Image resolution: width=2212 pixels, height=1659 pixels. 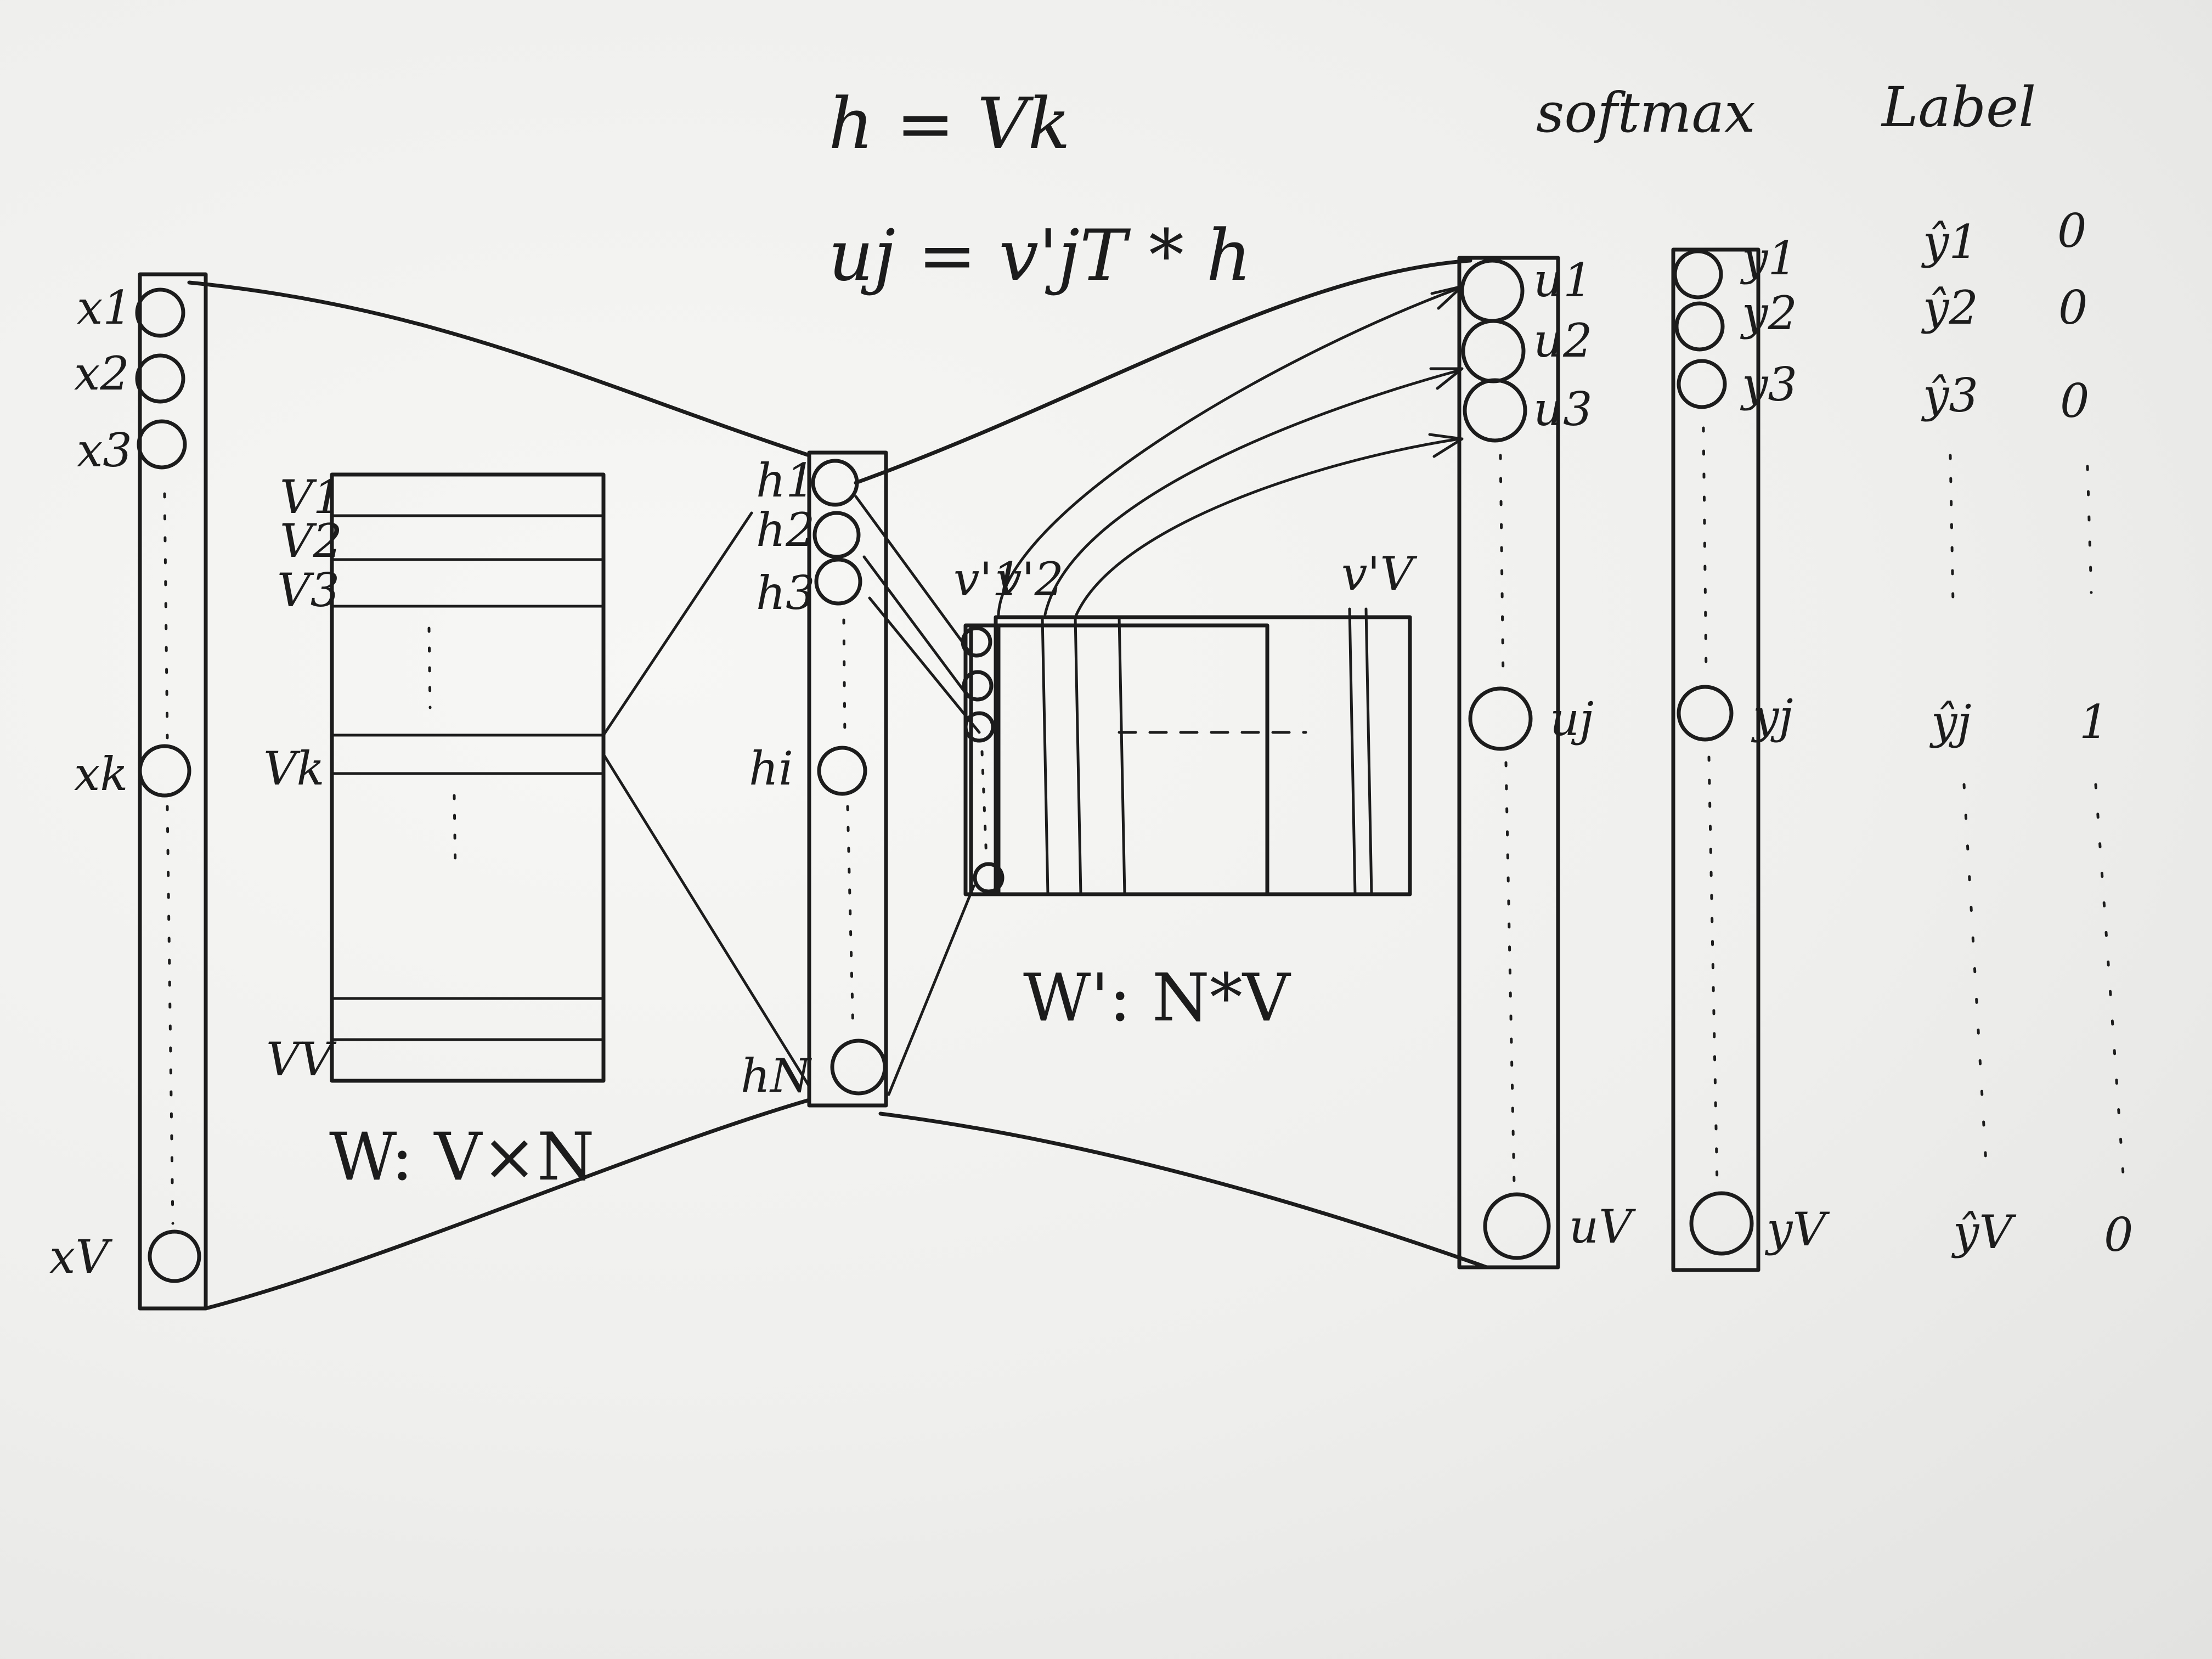 I want to click on softmax-label-y1: y1, so click(x=1768, y=258).